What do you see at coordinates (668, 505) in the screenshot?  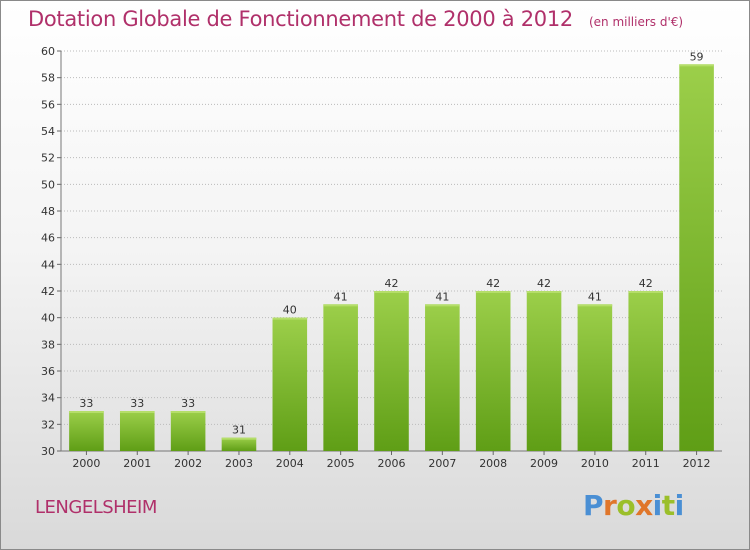 I see `logo-letter: t` at bounding box center [668, 505].